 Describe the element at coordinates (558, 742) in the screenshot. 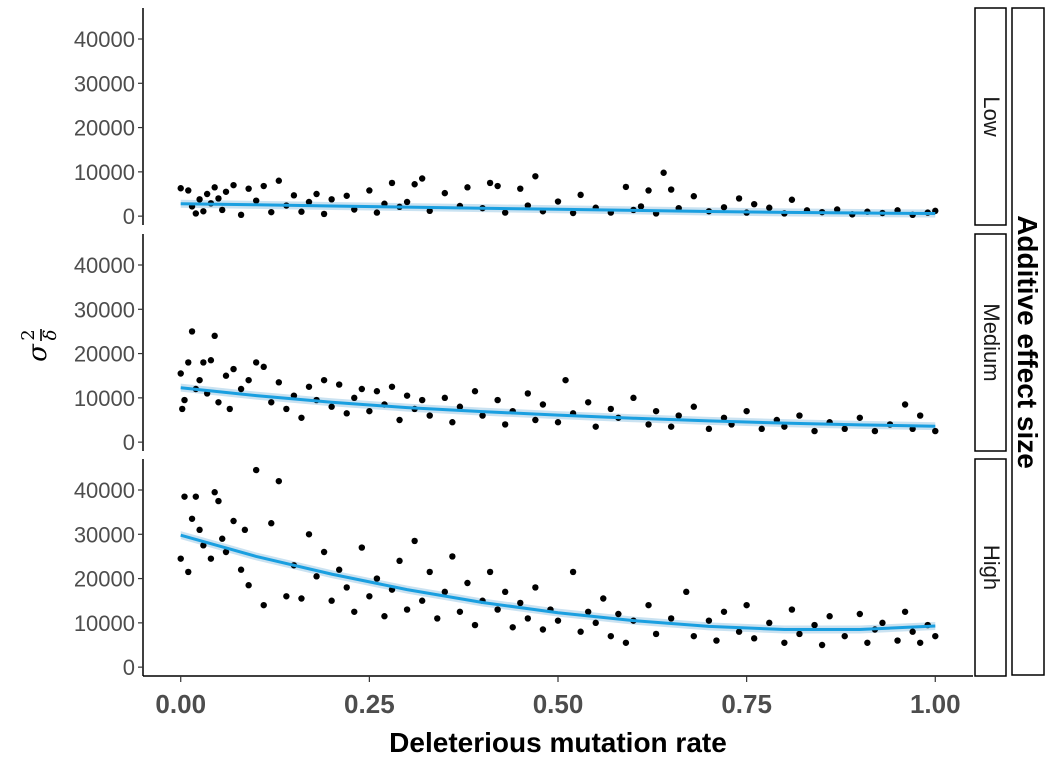

I see `x-axis-title: Deleterious mutation rate` at that location.